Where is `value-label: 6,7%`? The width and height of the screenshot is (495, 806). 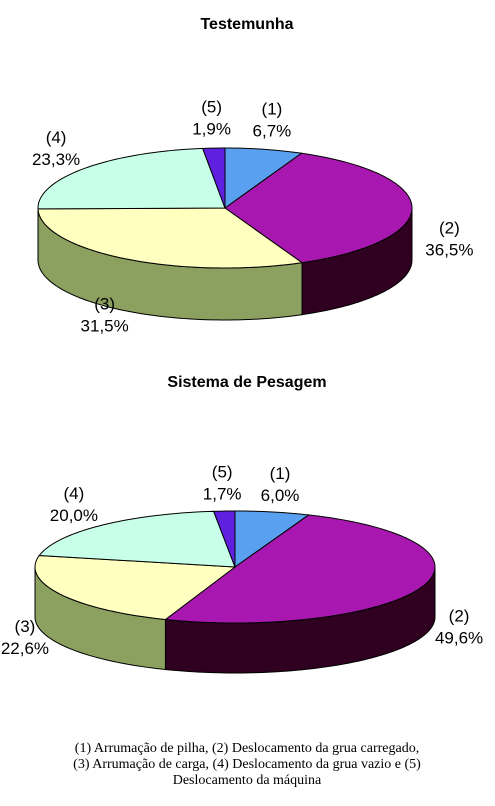
value-label: 6,7% is located at coordinates (272, 130).